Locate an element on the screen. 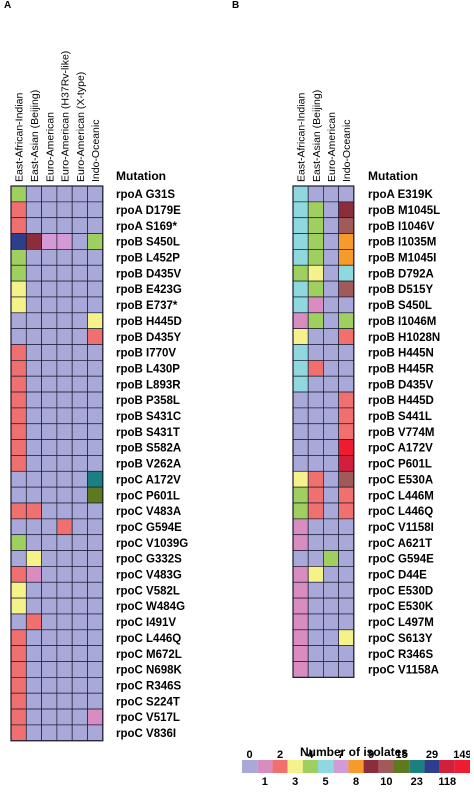 This screenshot has height=792, width=474. mutation-label: rpoC P601L is located at coordinates (148, 496).